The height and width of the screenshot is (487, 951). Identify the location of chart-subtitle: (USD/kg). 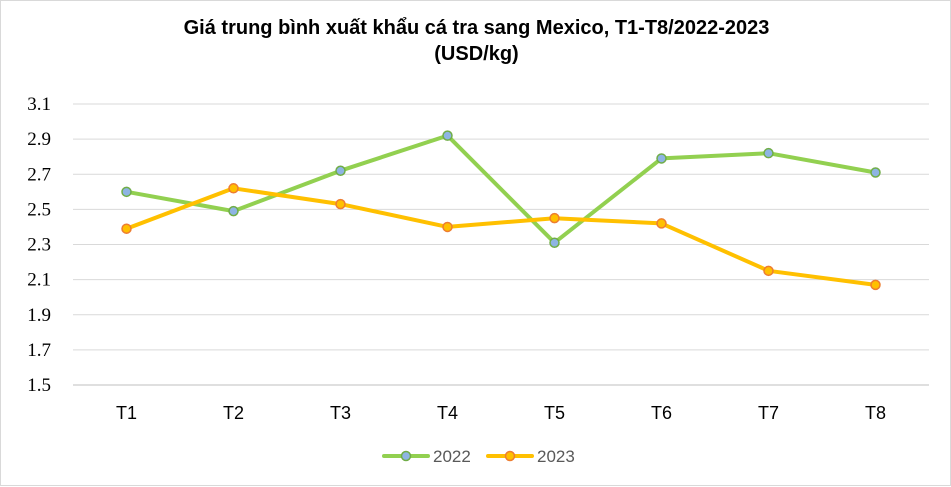
(476, 54).